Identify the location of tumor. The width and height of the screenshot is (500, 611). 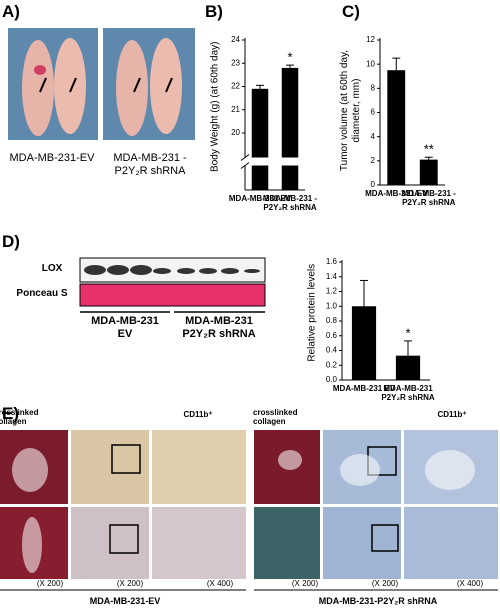
(40, 70).